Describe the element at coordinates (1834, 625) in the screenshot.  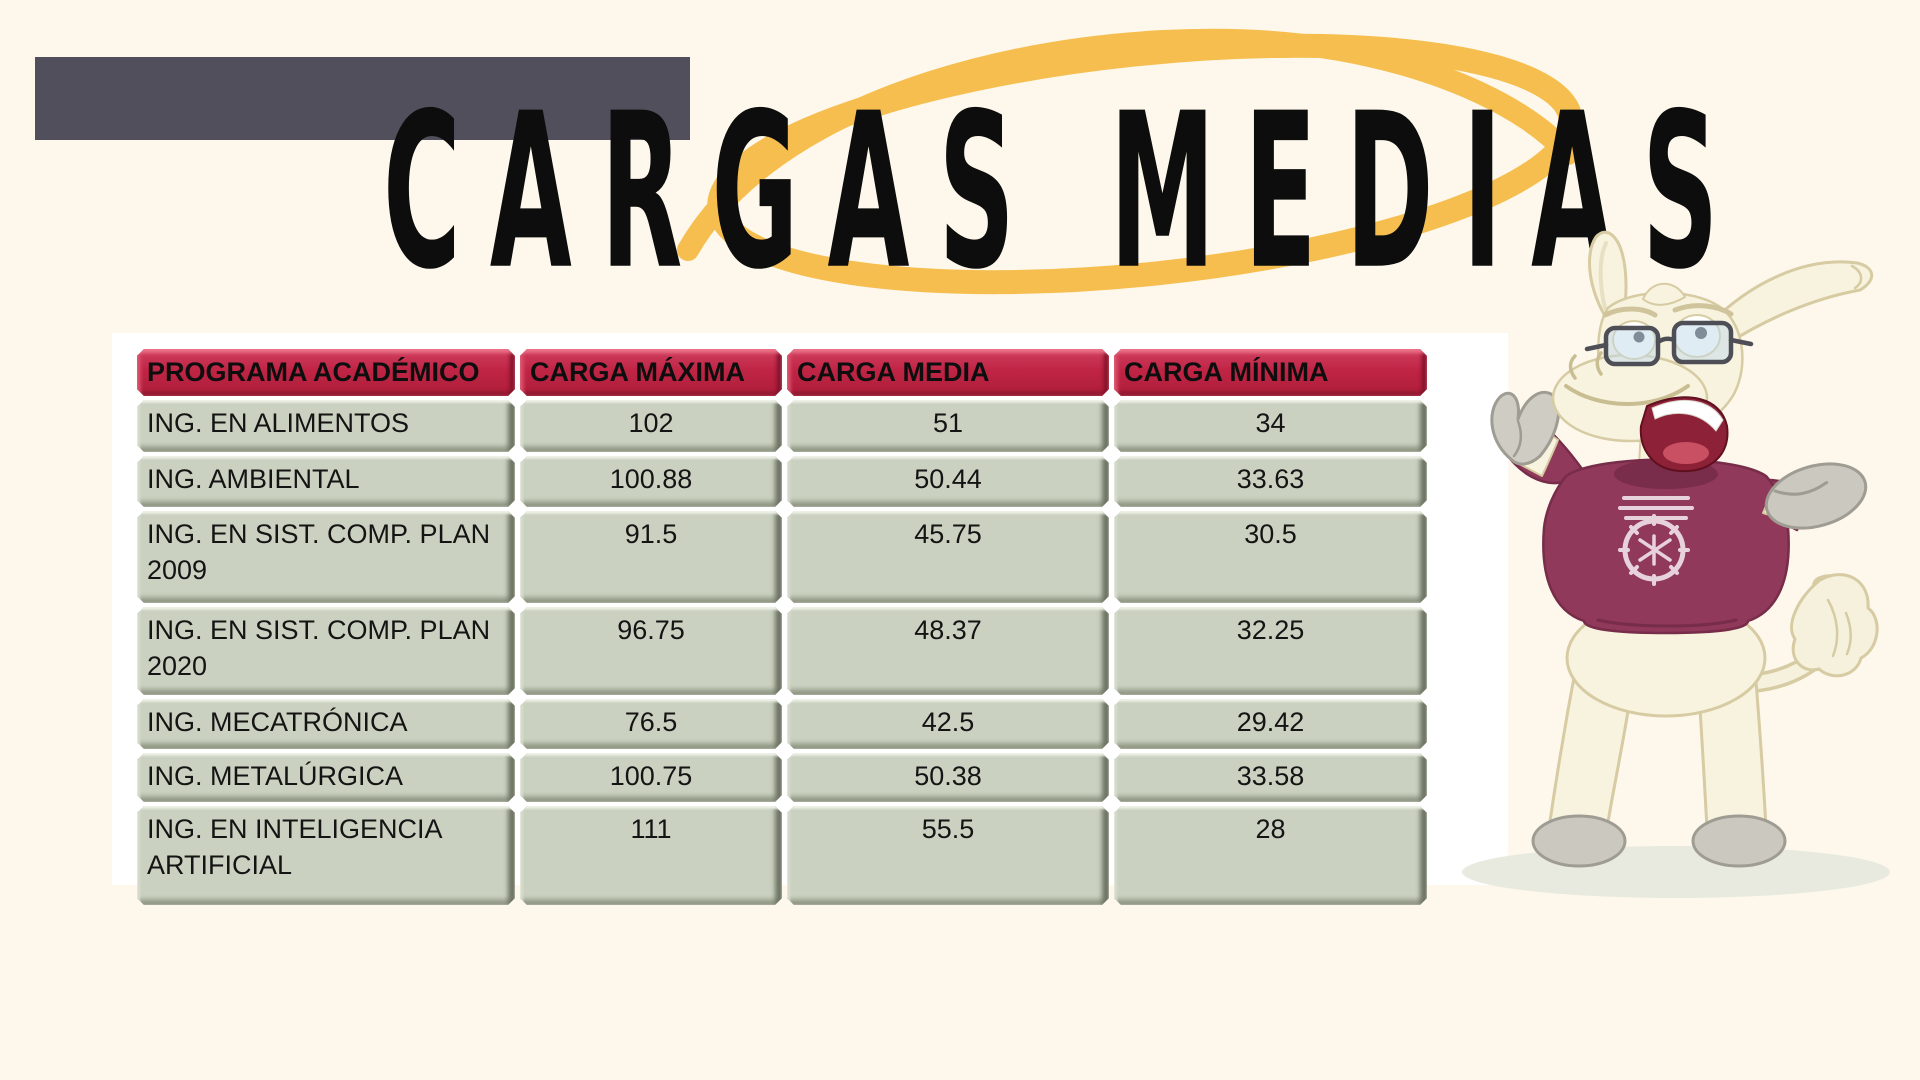
I see `tail-fluff` at that location.